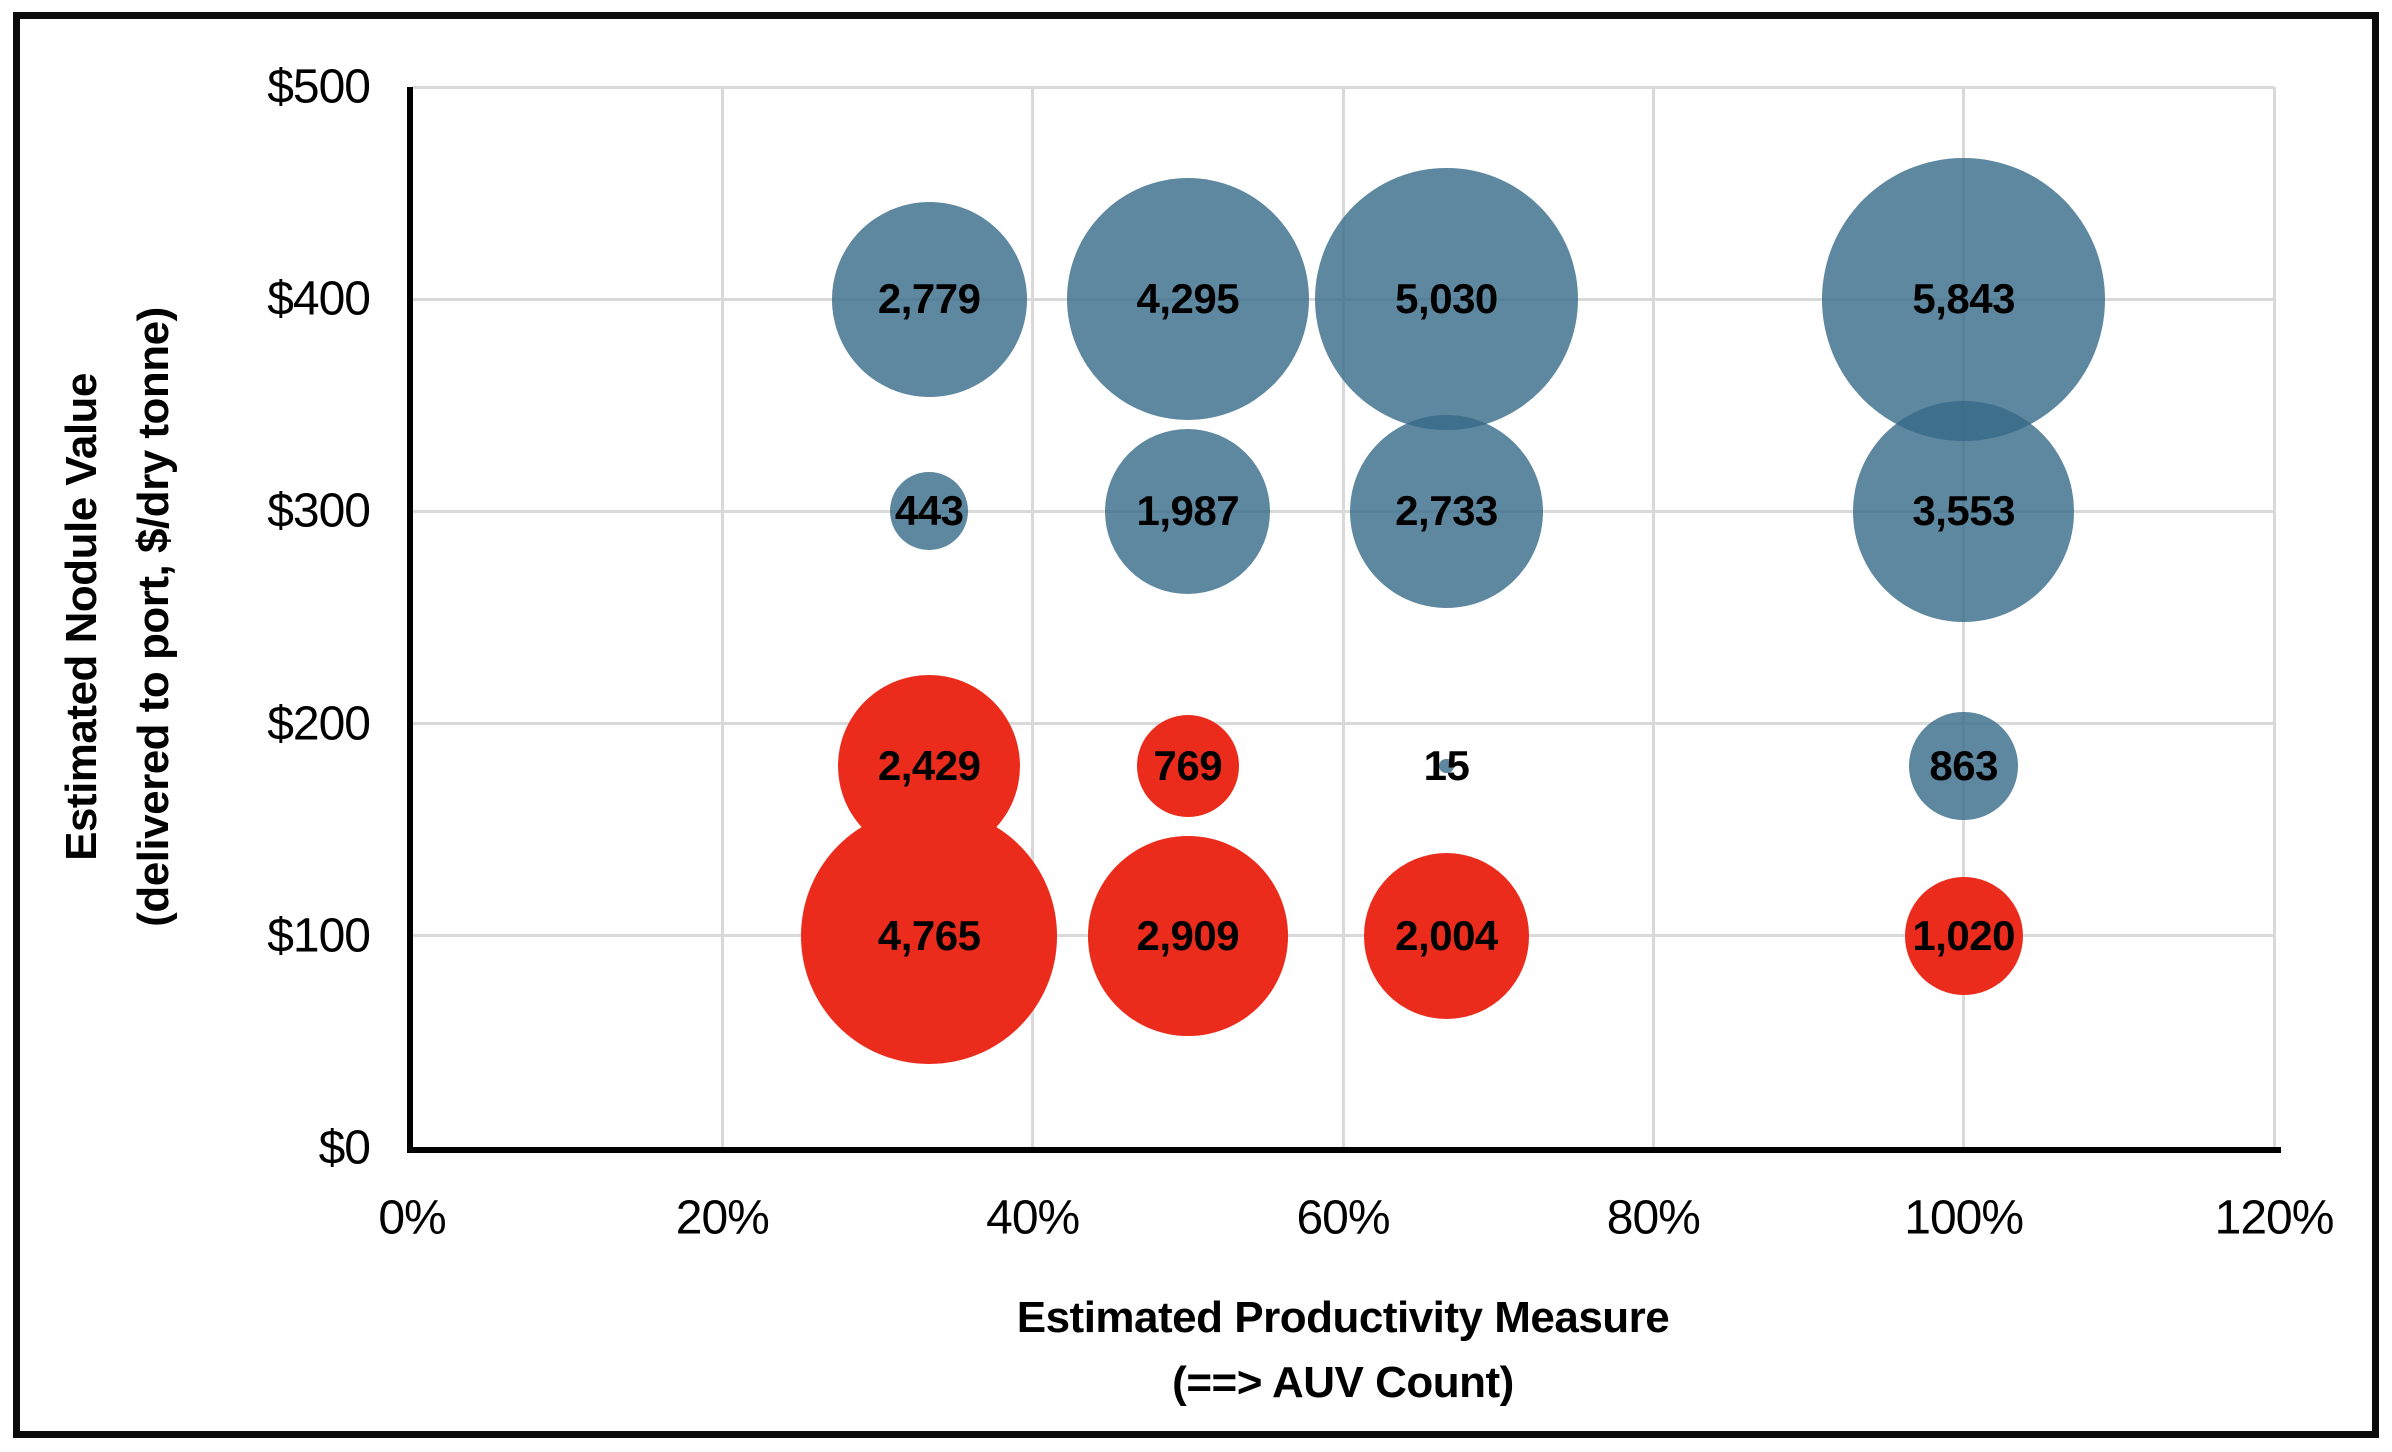 The image size is (2392, 1452). What do you see at coordinates (1653, 1218) in the screenshot?
I see `x-tick-label: 80%` at bounding box center [1653, 1218].